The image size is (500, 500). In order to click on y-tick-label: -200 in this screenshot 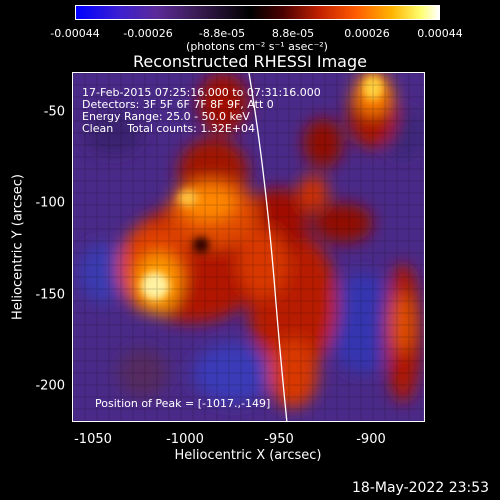, I will do `click(50, 386)`.